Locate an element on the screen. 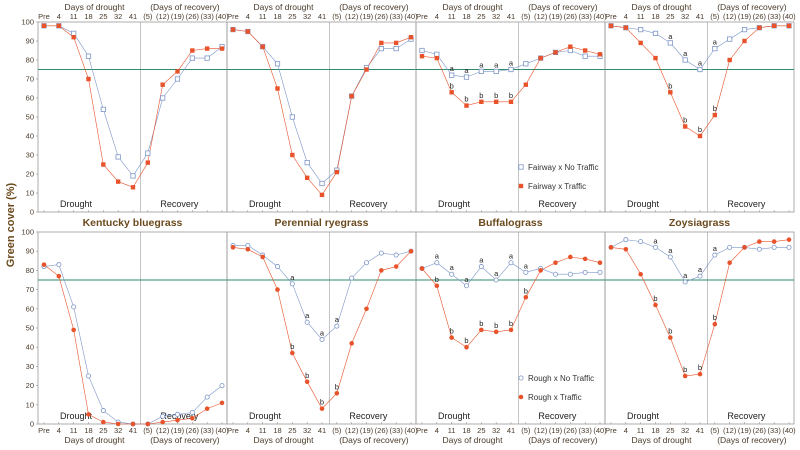 The image size is (800, 450). panel-rough-buffalograss: Drought Recovery a b a b a b a b a b a b a b is located at coordinates (510, 328).